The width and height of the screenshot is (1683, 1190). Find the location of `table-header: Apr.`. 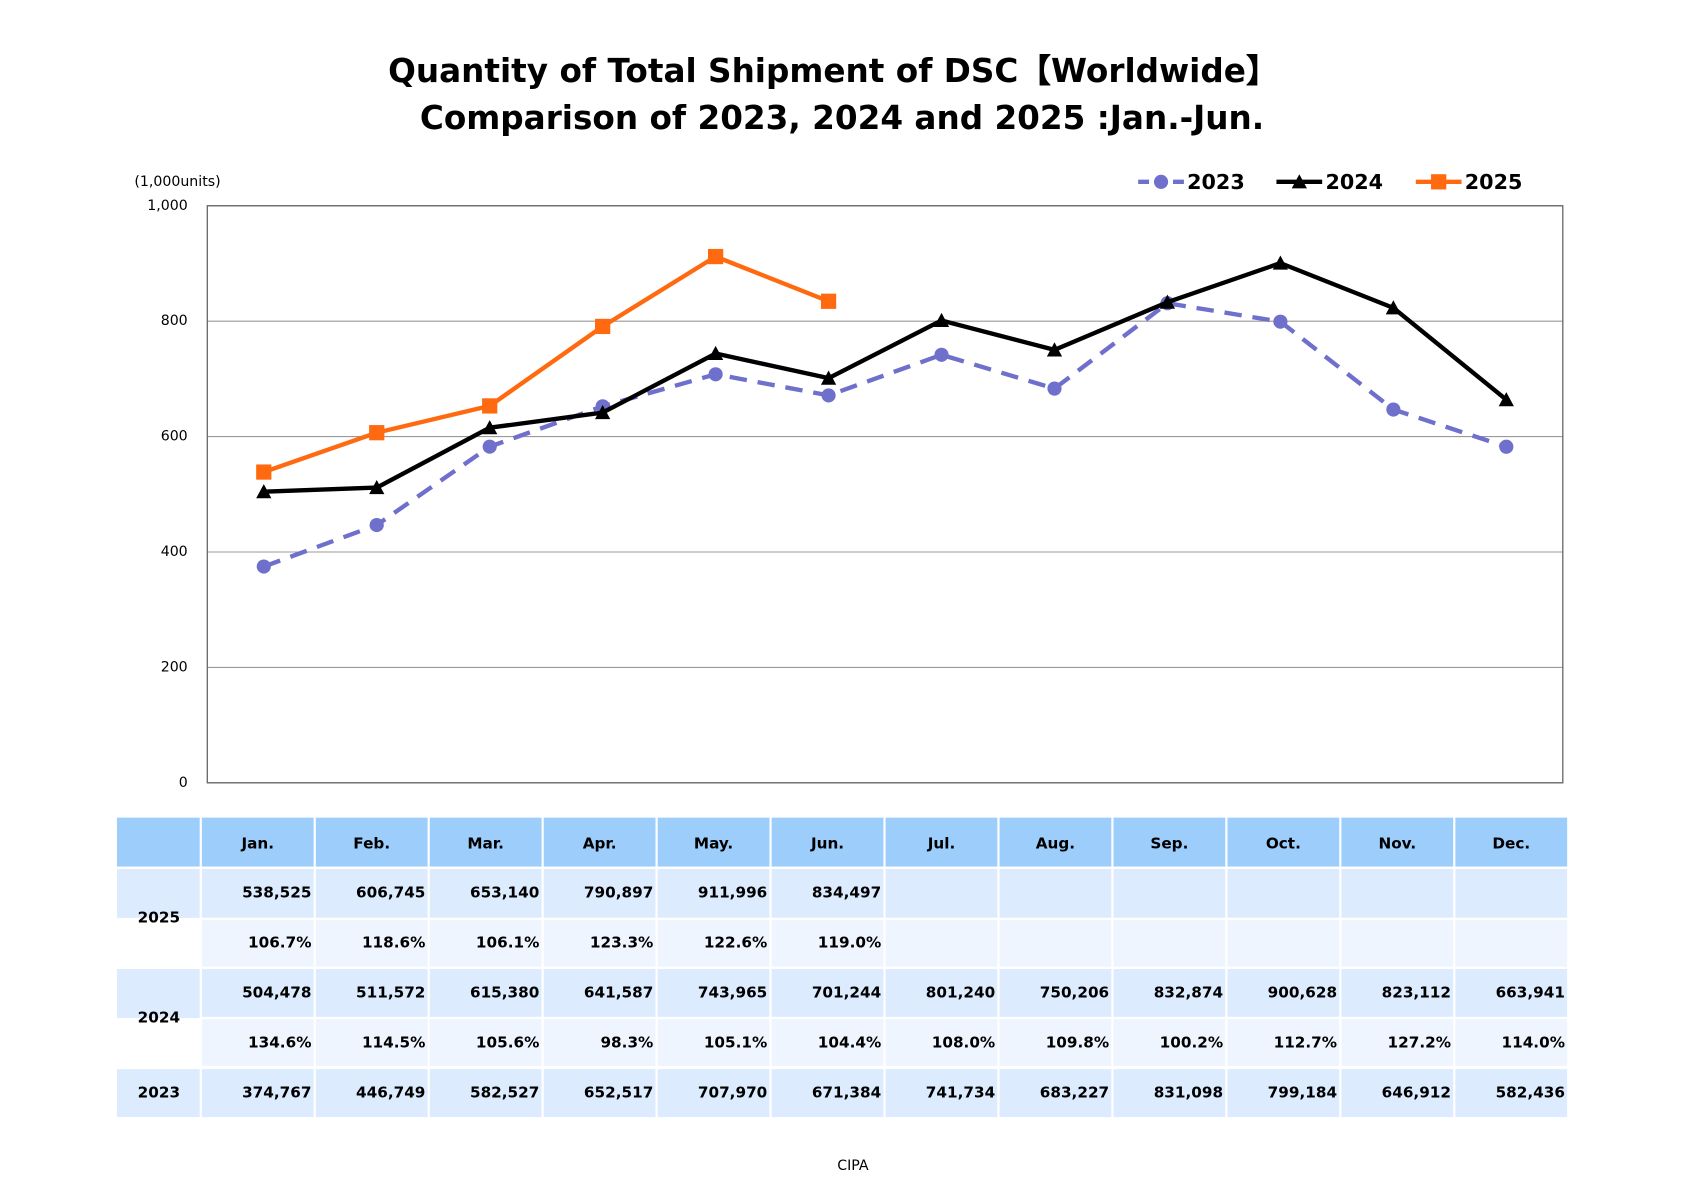

table-header: Apr. is located at coordinates (600, 843).